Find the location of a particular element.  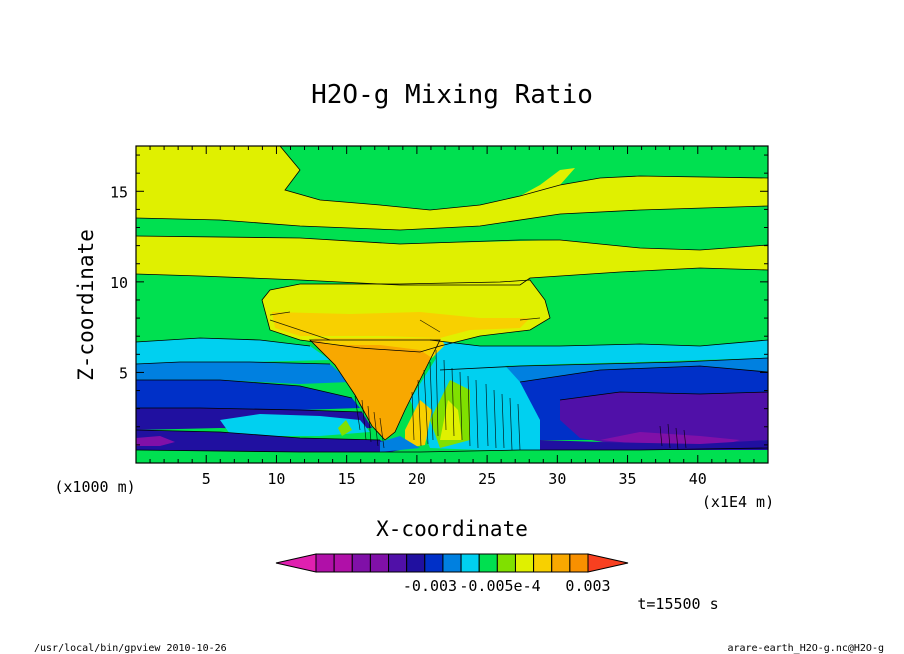

x-tick-label: 10 is located at coordinates (276, 479).